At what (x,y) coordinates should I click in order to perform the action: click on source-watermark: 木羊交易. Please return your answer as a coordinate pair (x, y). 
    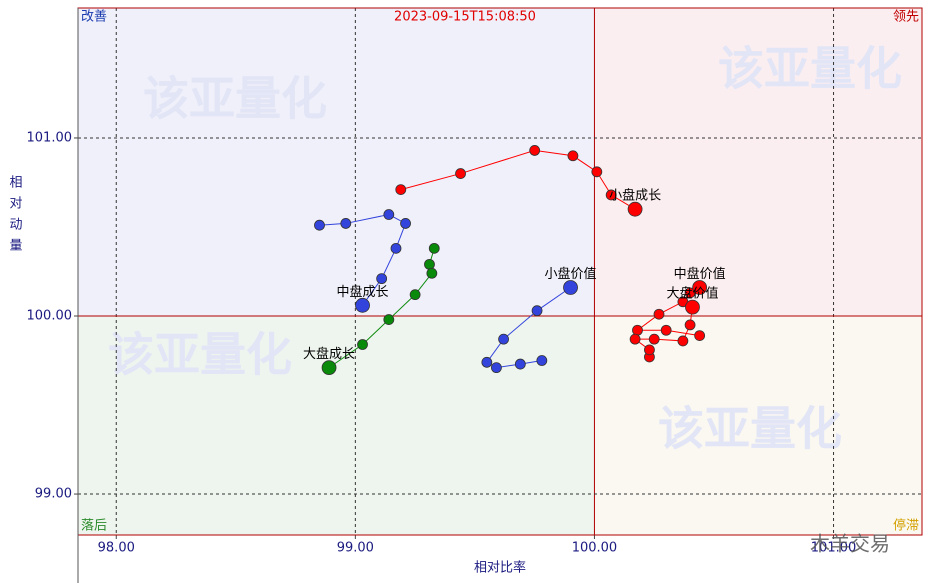
    Looking at the image, I should click on (850, 544).